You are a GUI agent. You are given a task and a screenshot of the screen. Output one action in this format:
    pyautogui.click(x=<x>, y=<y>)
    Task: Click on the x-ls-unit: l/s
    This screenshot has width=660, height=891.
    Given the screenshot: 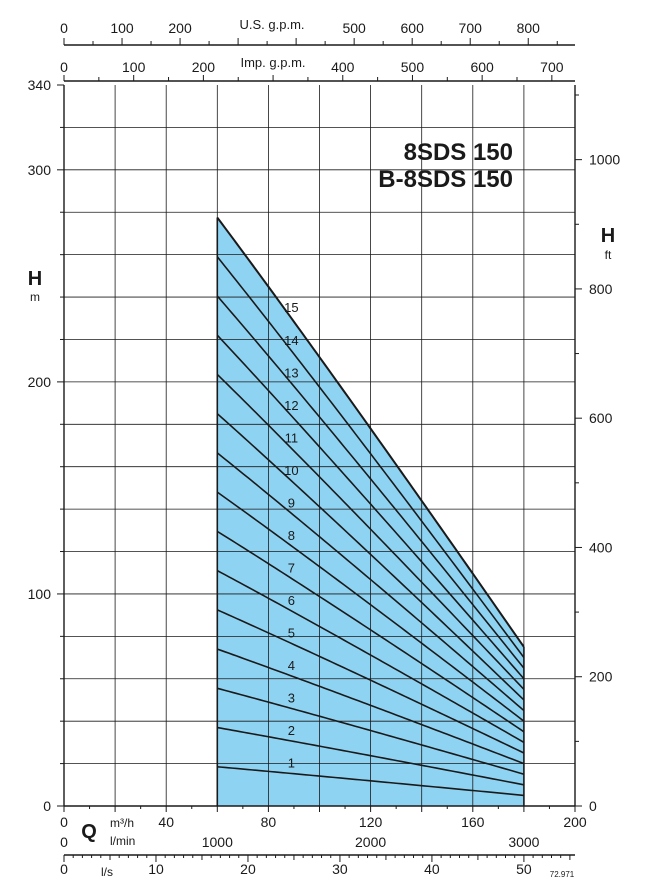 What is the action you would take?
    pyautogui.click(x=107, y=872)
    